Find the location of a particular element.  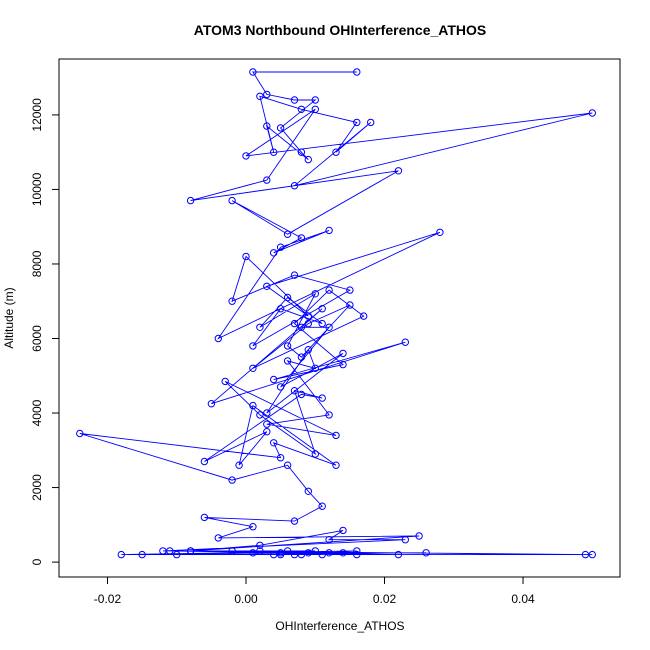

y-axis: 0 2000 4000 6000 8000 10000 12000 is located at coordinates (45, 331).